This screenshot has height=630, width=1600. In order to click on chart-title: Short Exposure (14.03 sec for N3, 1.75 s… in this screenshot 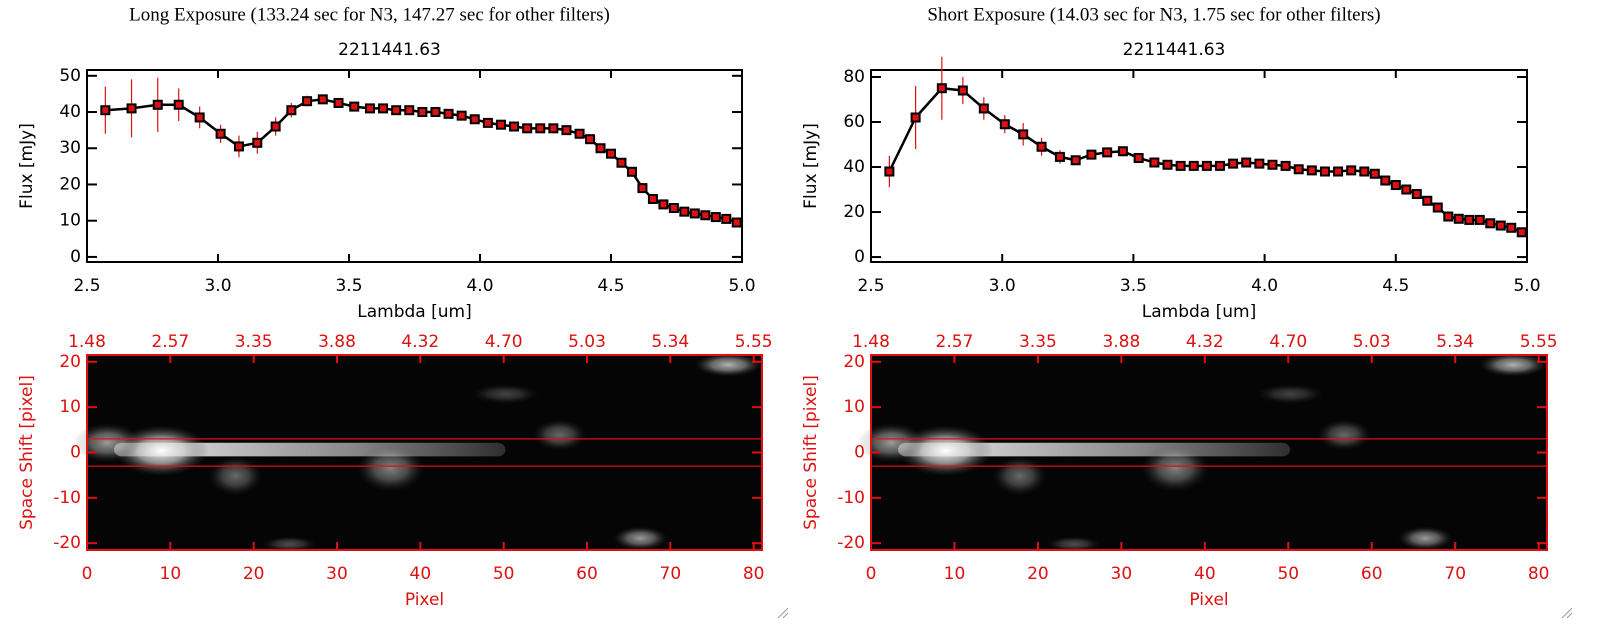, I will do `click(1153, 14)`.